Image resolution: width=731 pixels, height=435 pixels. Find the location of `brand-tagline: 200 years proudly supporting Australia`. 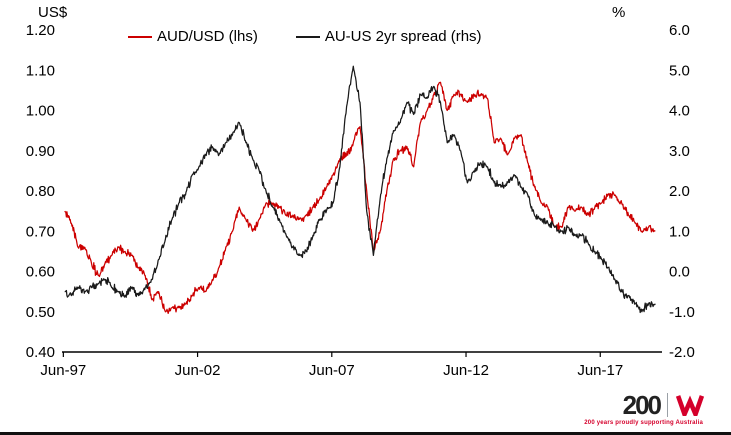

brand-tagline: 200 years proudly supporting Australia is located at coordinates (643, 423).